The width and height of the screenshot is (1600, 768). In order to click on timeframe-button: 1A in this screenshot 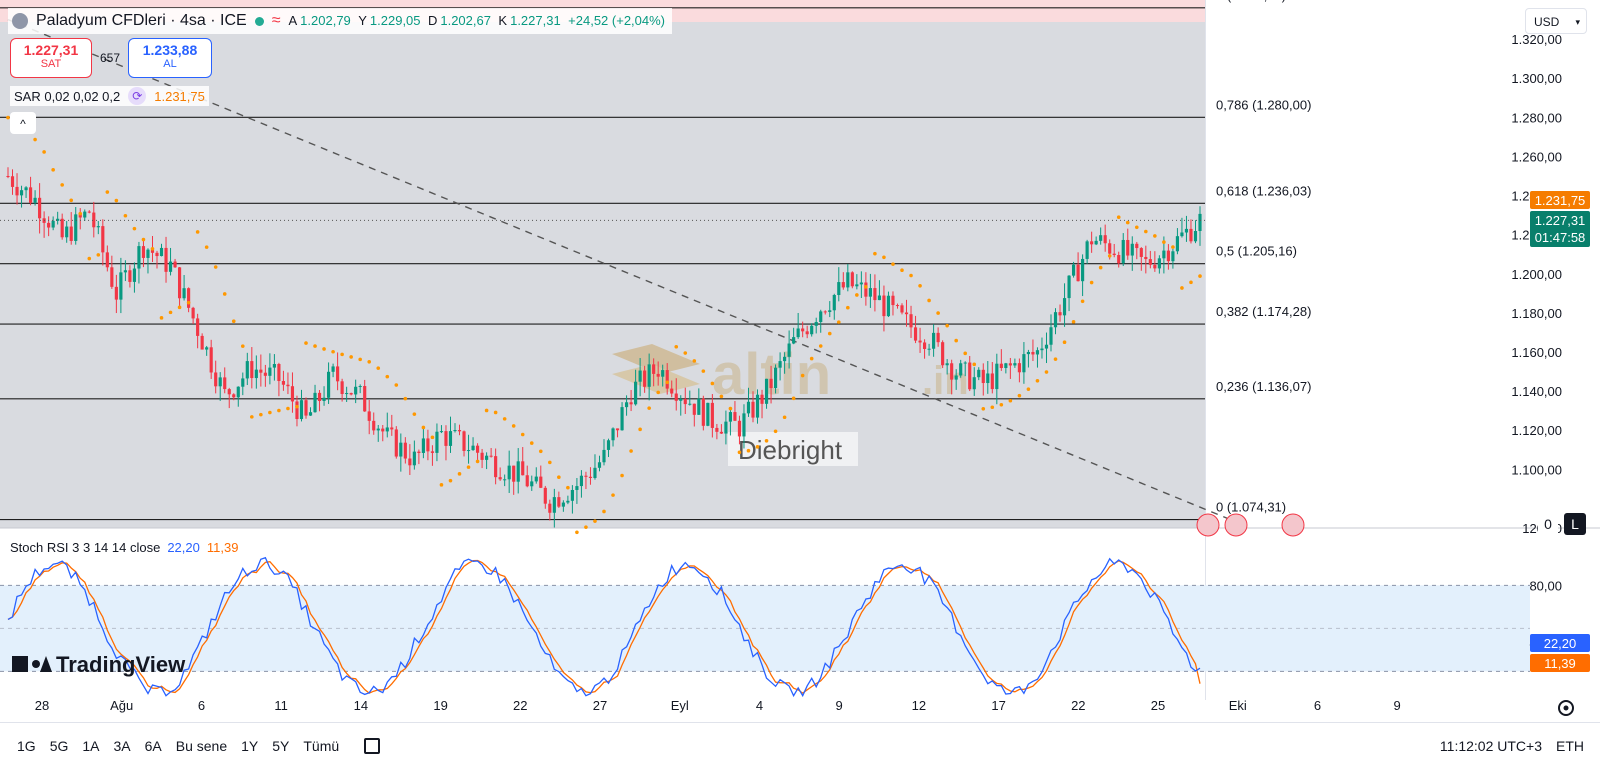, I will do `click(91, 745)`.